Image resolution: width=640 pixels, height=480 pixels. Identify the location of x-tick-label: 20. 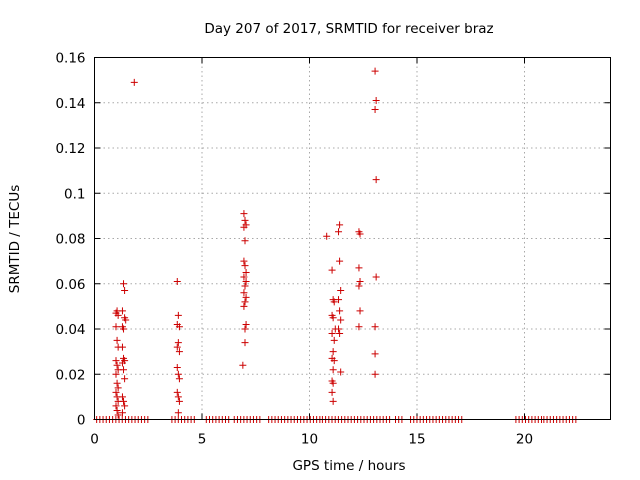
(524, 440).